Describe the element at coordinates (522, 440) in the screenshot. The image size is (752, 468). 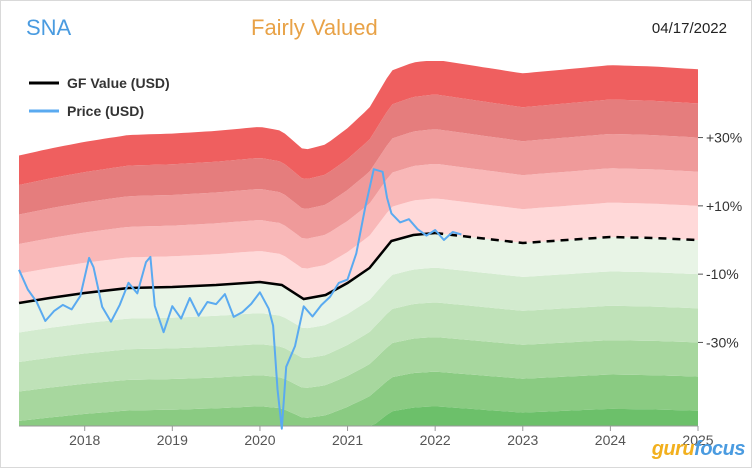
I see `x-tick-label-2023: 2023` at that location.